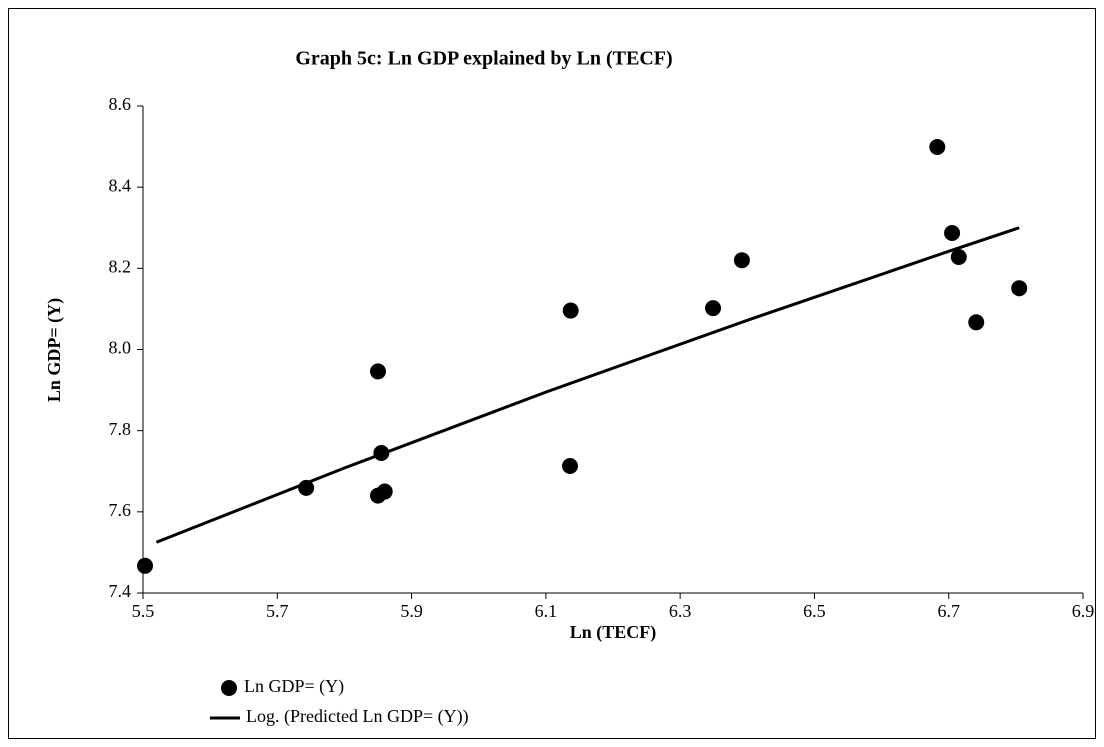 The width and height of the screenshot is (1104, 747). What do you see at coordinates (483, 59) in the screenshot?
I see `chart-title: Graph 5c: Ln GDP explained by Ln (TECF)` at bounding box center [483, 59].